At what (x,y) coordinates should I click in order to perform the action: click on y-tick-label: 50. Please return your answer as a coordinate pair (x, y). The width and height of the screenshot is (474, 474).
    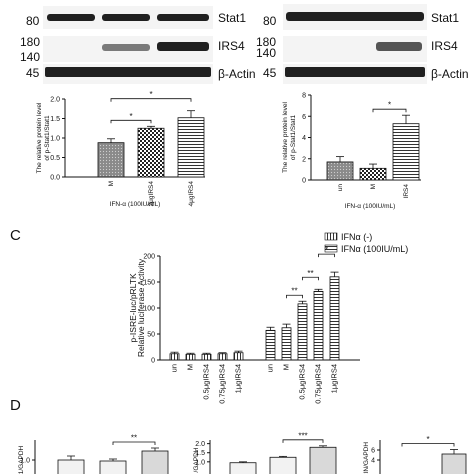
    Looking at the image, I should click on (151, 335).